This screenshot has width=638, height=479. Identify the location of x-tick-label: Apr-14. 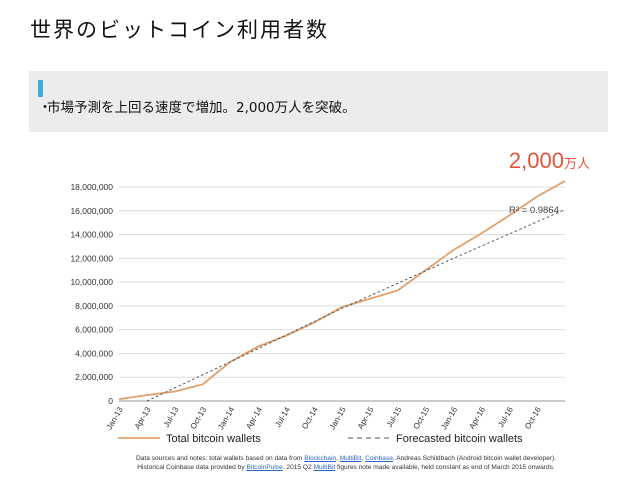
(254, 418).